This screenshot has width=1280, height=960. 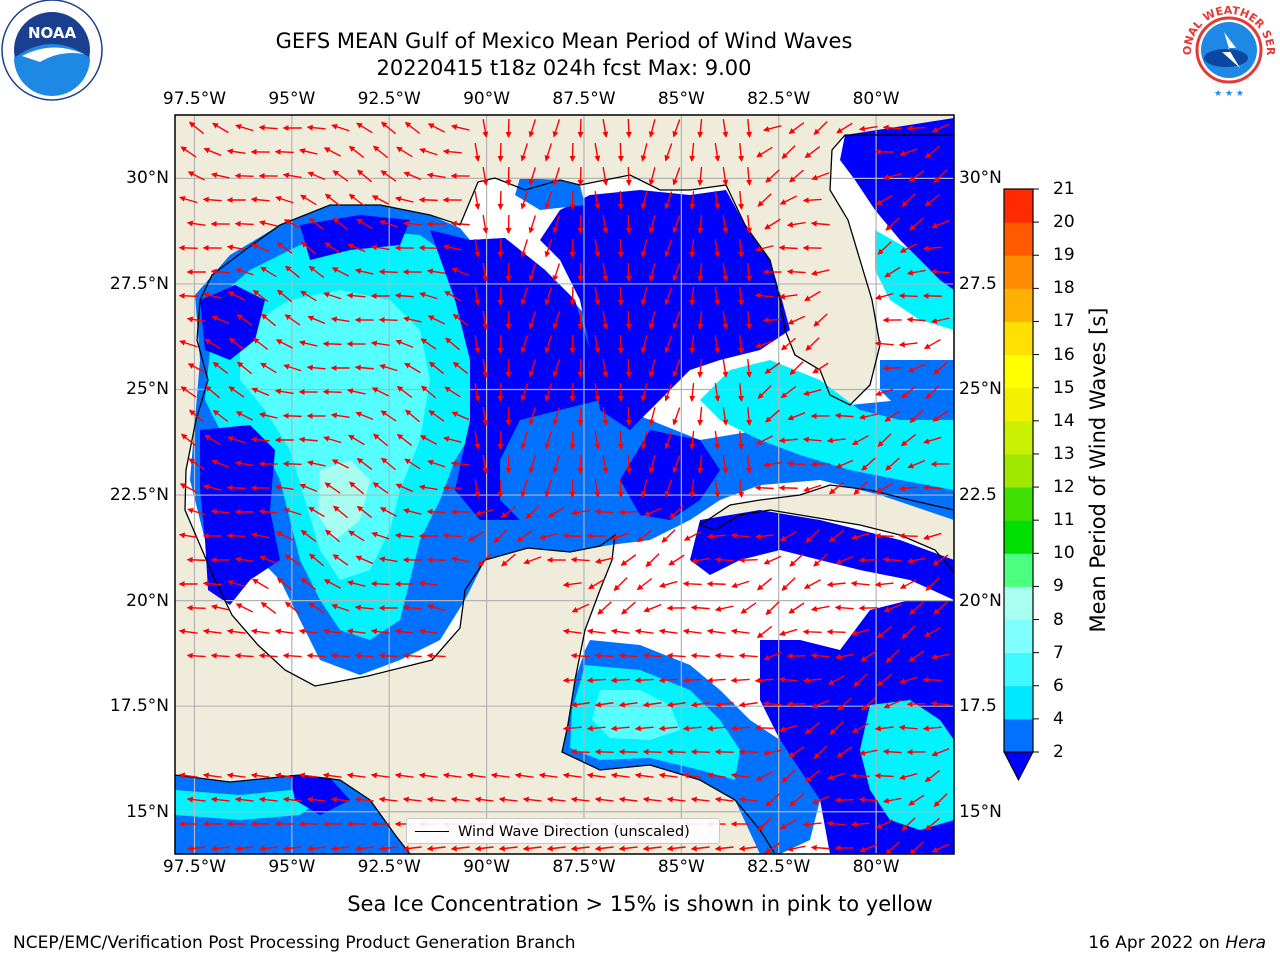 I want to click on lon-label-bottom: 90°W, so click(x=487, y=867).